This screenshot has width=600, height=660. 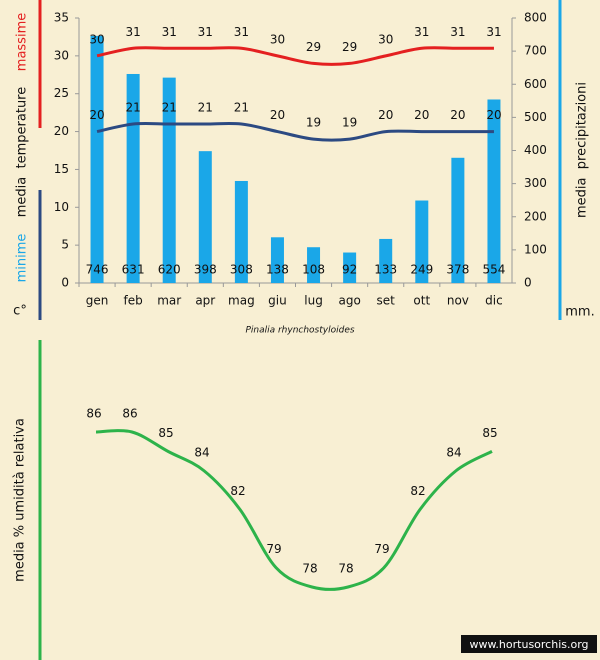 I want to click on bar-label: 378, so click(x=457, y=270).